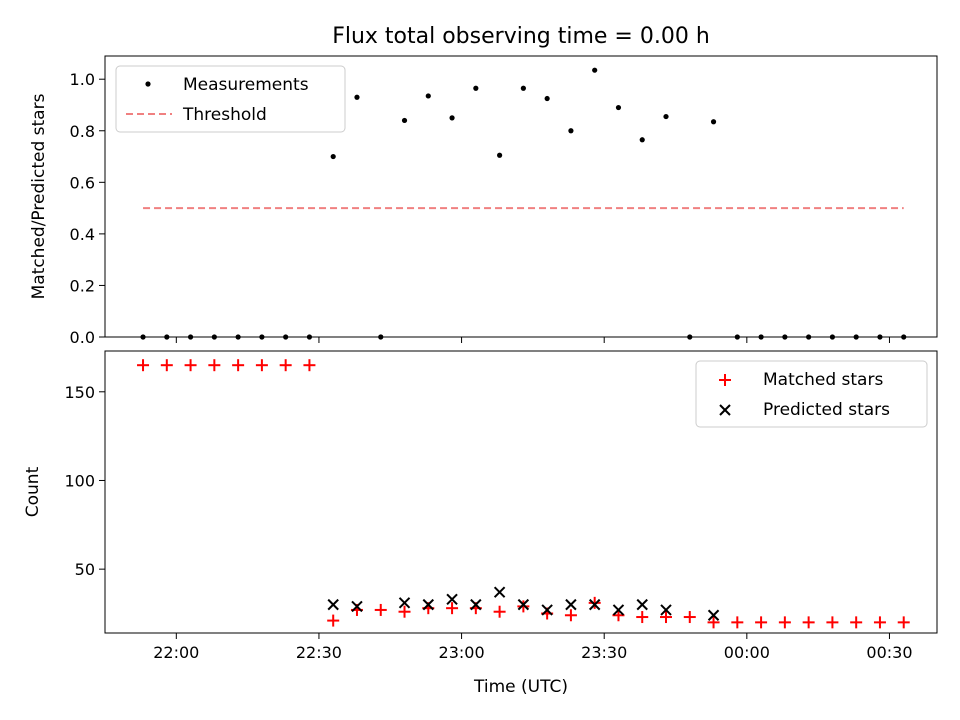 The image size is (960, 720). What do you see at coordinates (39, 196) in the screenshot?
I see `top-ylabel: Matched/Predicted stars` at bounding box center [39, 196].